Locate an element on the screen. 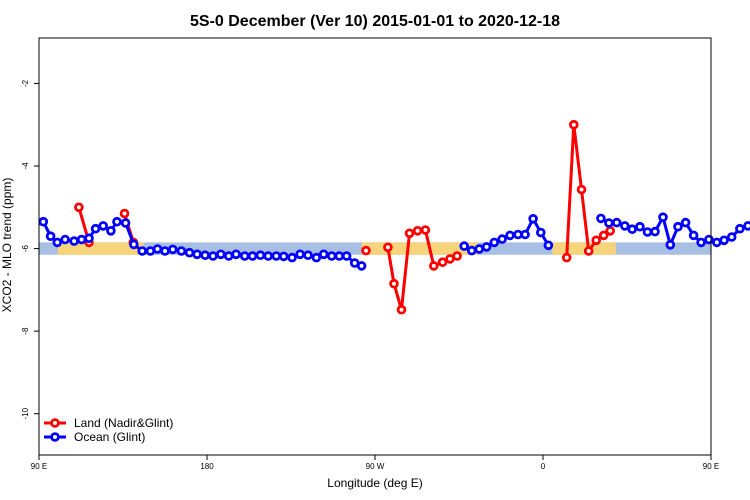 The width and height of the screenshot is (750, 500). y-tick-label-2: -4 is located at coordinates (25, 166).